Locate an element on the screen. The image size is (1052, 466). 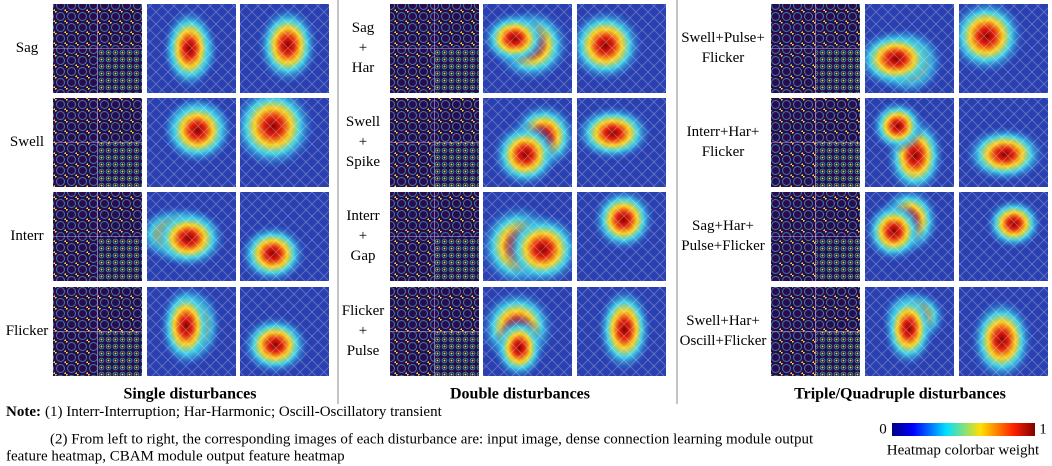
row-label: Interr+Har+ is located at coordinates (723, 132).